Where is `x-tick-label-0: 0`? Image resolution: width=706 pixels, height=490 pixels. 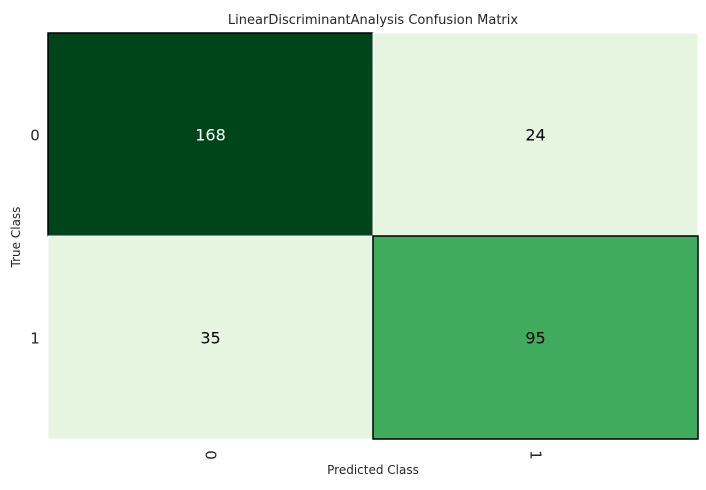
x-tick-label-0: 0 is located at coordinates (211, 455).